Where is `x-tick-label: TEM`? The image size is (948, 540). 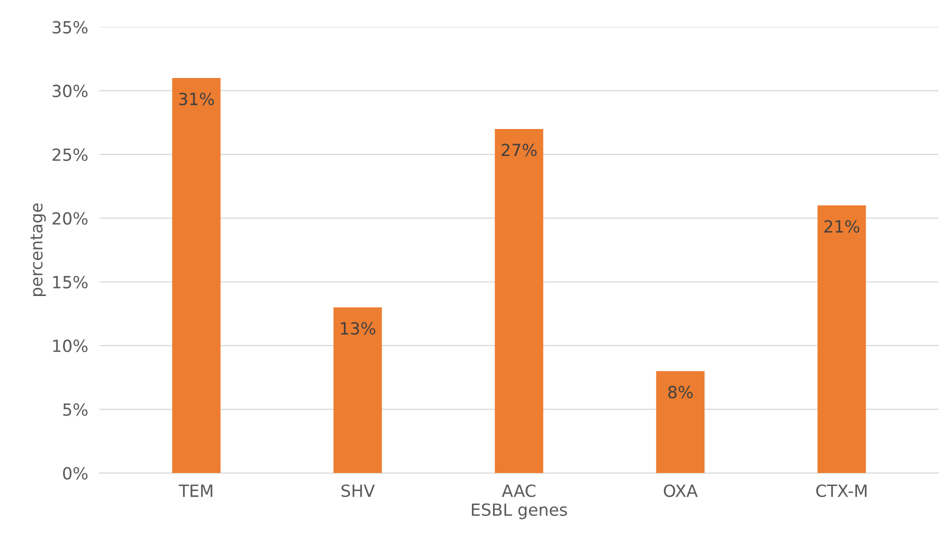 x-tick-label: TEM is located at coordinates (195, 490).